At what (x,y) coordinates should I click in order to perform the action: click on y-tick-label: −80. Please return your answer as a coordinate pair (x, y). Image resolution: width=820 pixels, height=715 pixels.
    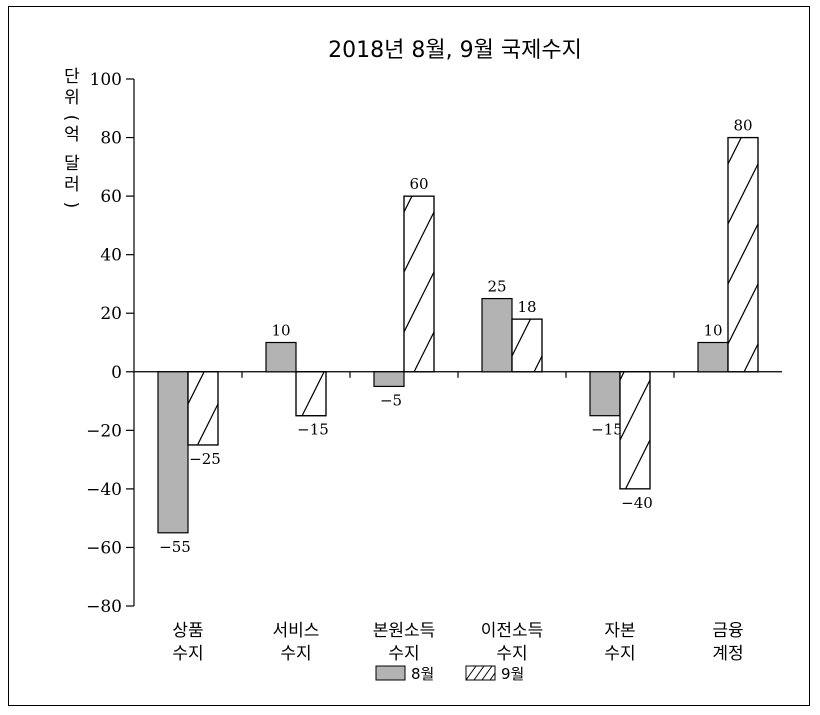
    Looking at the image, I should click on (104, 607).